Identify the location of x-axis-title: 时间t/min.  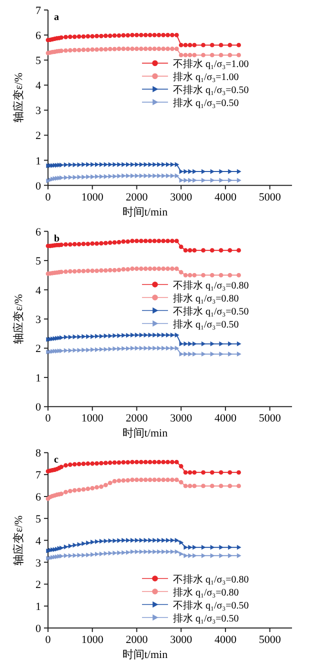
(145, 654).